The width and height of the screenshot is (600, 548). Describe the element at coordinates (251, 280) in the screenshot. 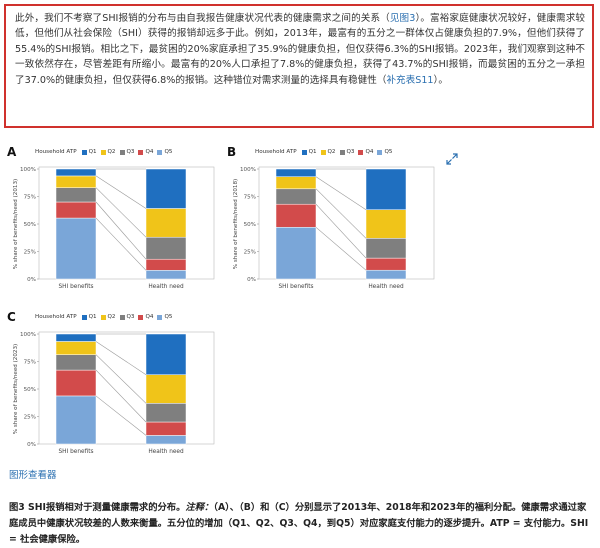

I see `y-tick-label: 0%` at that location.